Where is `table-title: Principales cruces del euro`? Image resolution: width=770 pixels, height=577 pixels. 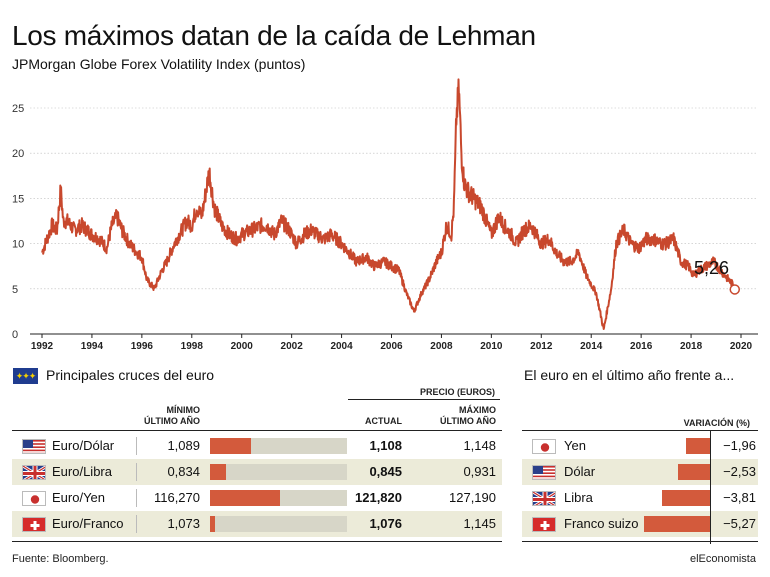
table-title: Principales cruces del euro is located at coordinates (130, 375).